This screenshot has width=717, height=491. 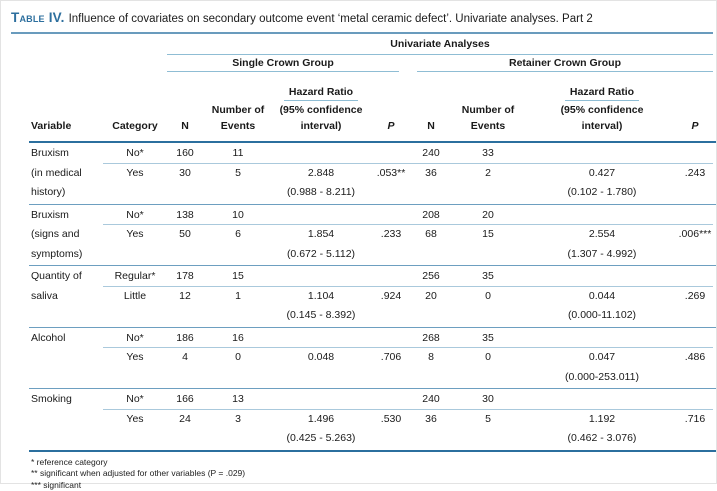 I want to click on header-single-crown-group: Single Crown Group, so click(x=283, y=63).